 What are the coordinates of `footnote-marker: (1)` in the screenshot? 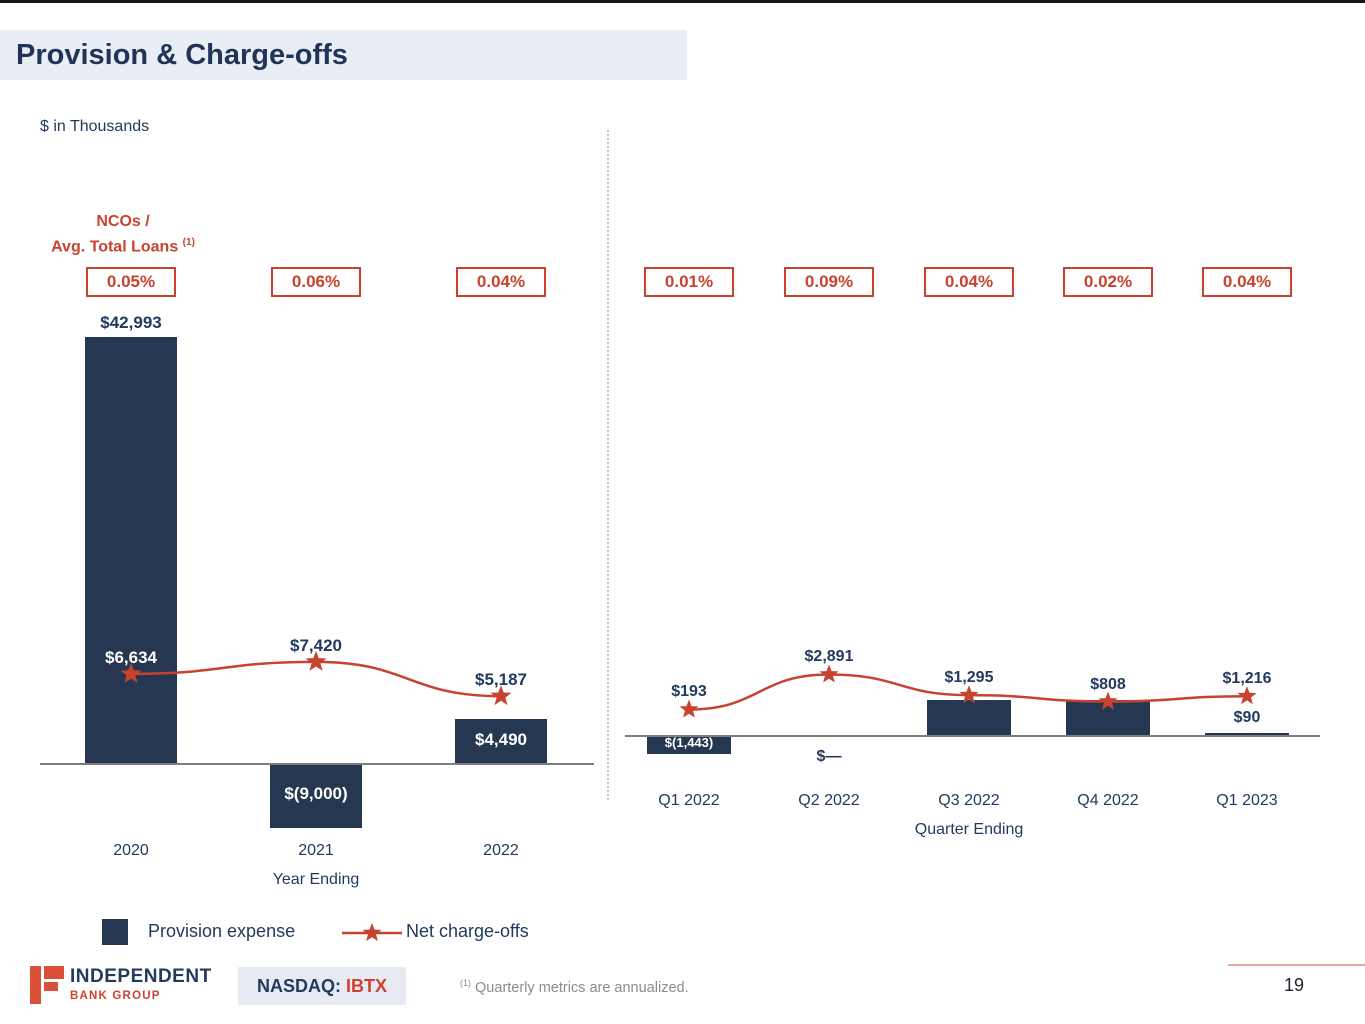 It's located at (465, 983).